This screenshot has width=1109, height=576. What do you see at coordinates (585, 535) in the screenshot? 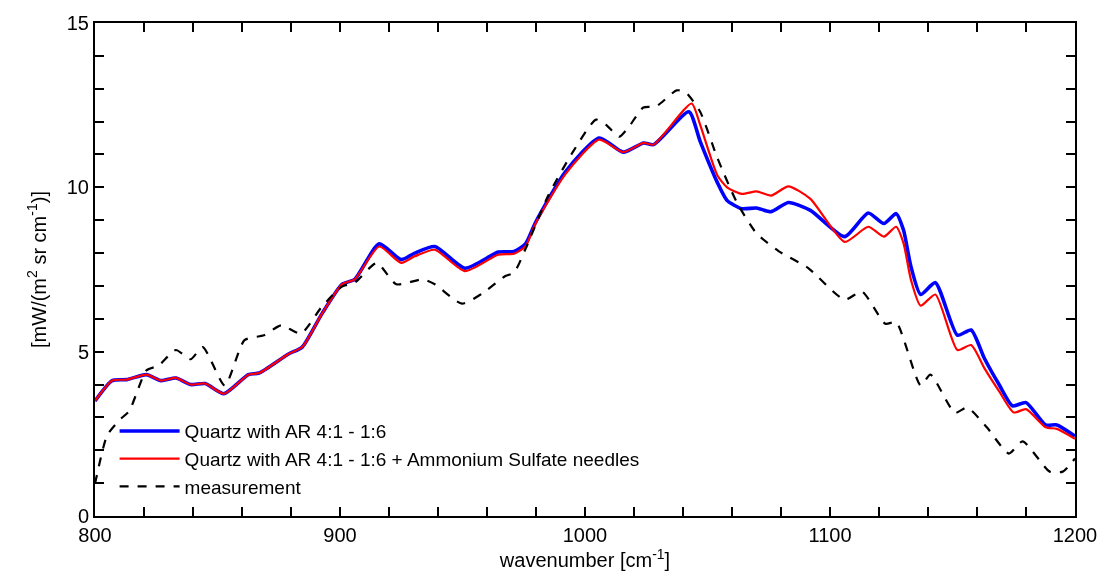
I see `x-tick-label: 1000` at bounding box center [585, 535].